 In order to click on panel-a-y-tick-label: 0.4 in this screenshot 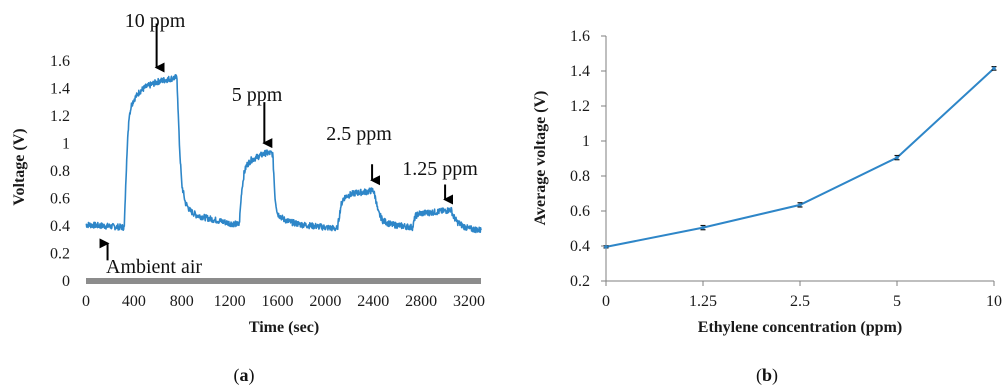, I will do `click(60, 226)`.